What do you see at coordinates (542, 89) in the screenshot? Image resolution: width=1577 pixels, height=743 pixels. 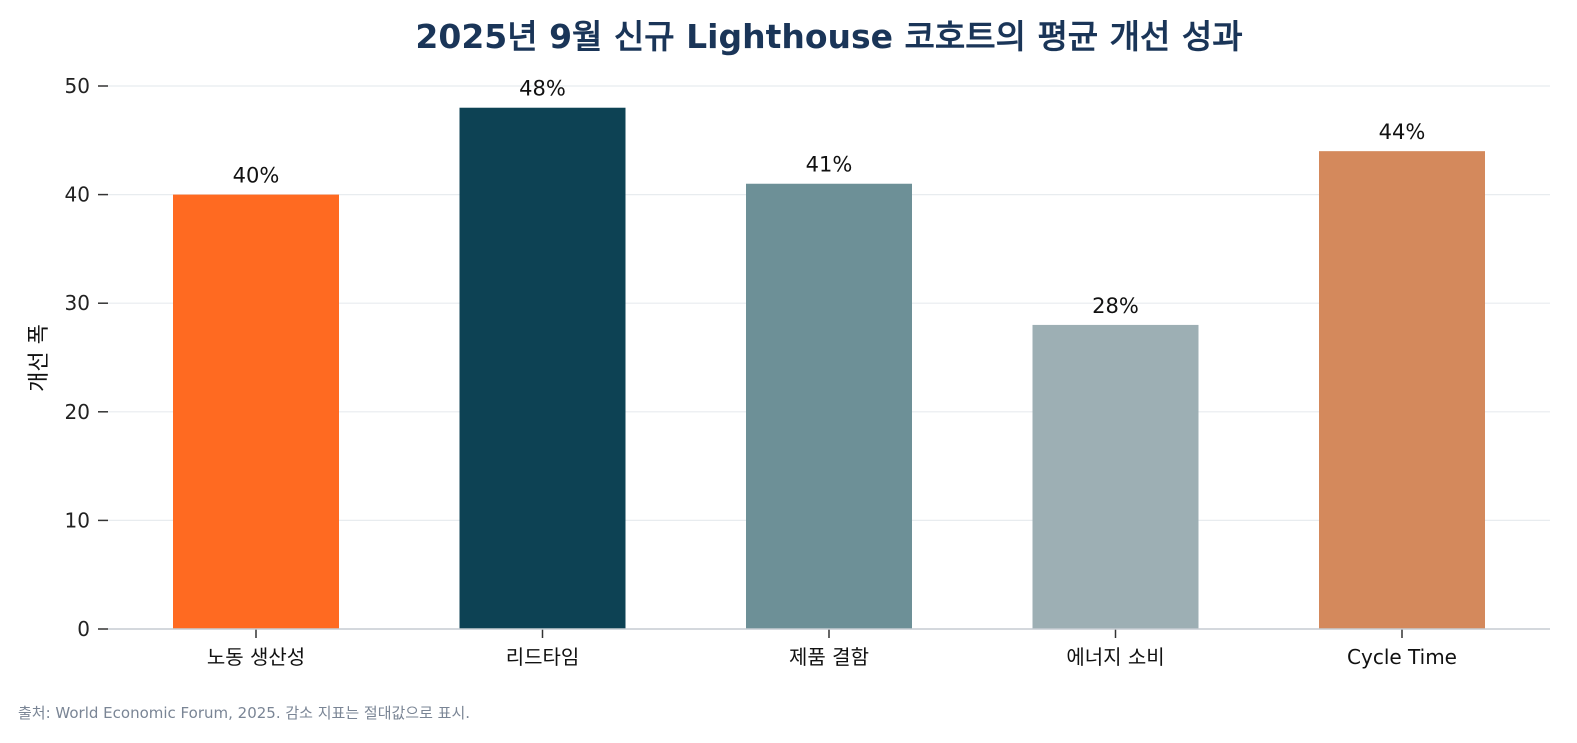 I see `data-label: 48%` at bounding box center [542, 89].